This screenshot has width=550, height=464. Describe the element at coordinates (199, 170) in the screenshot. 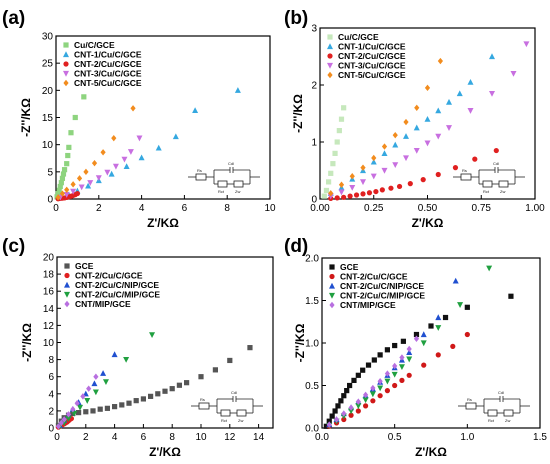

I see `rs-label: Rs` at that location.